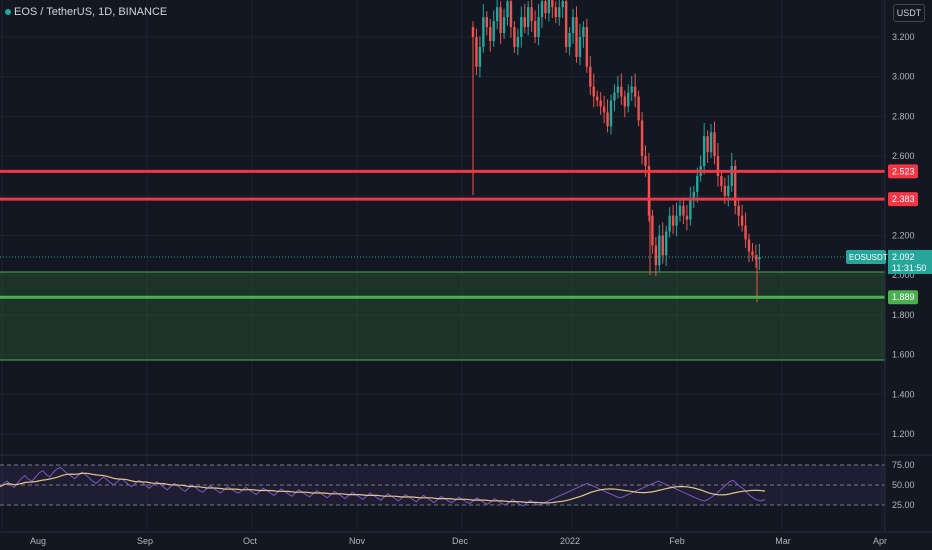 Image resolution: width=932 pixels, height=550 pixels. What do you see at coordinates (903, 257) in the screenshot?
I see `last-price-value: 2.092` at bounding box center [903, 257].